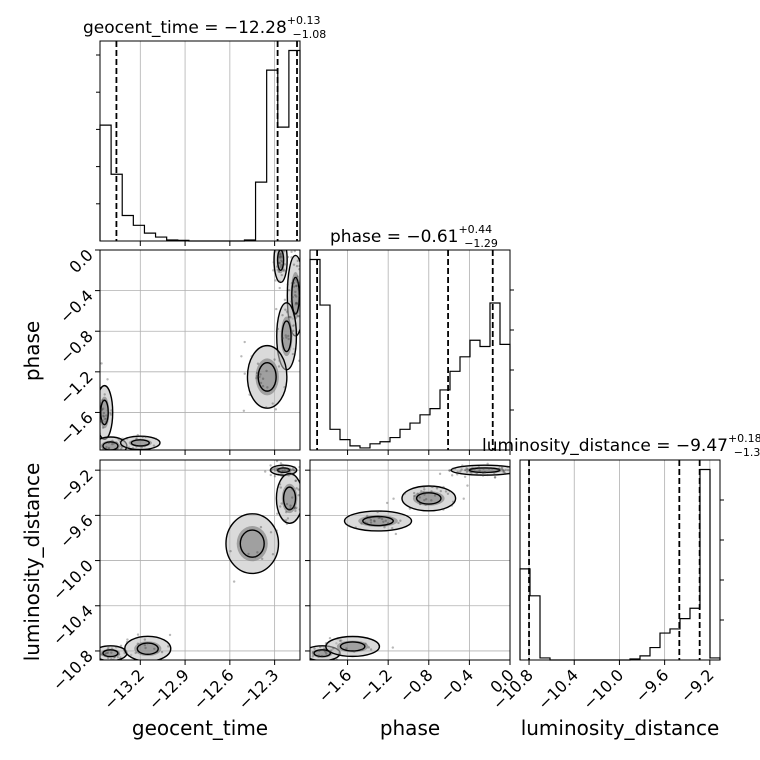 The height and width of the screenshot is (760, 760). Describe the element at coordinates (204, 27) in the screenshot. I see `title-geocent-time: geocent_time = −12.28+0.13 −1.08` at that location.